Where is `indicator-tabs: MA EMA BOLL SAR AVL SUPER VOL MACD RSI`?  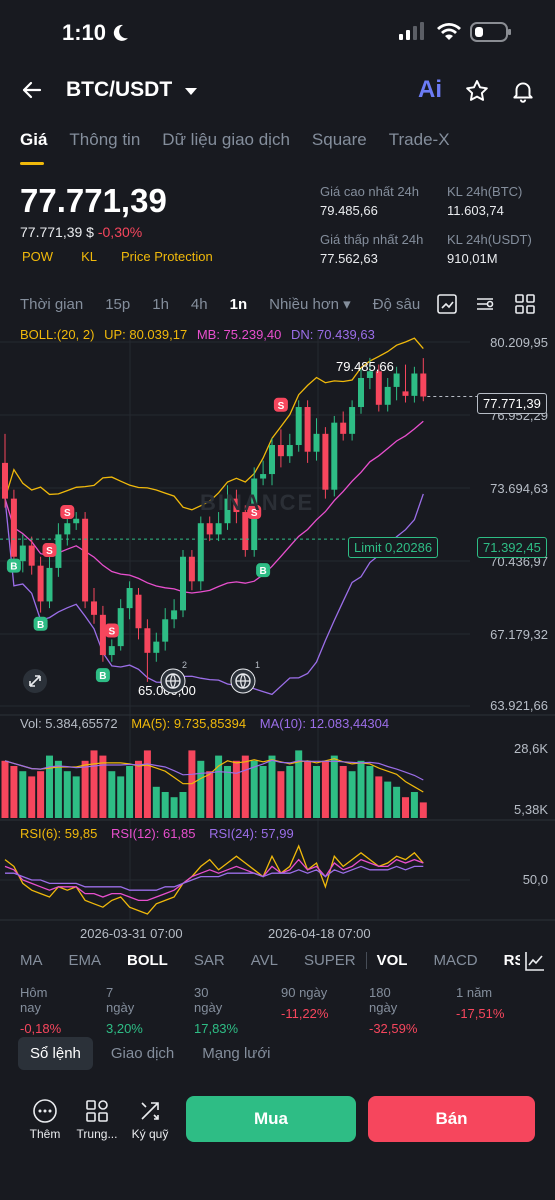
indicator-tabs: MA EMA BOLL SAR AVL SUPER VOL MACD RSI is located at coordinates (287, 960).